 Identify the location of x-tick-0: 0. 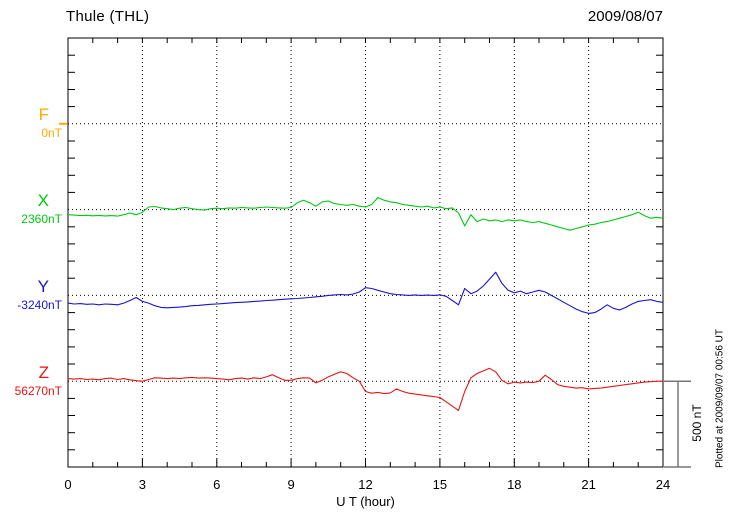
(68, 484).